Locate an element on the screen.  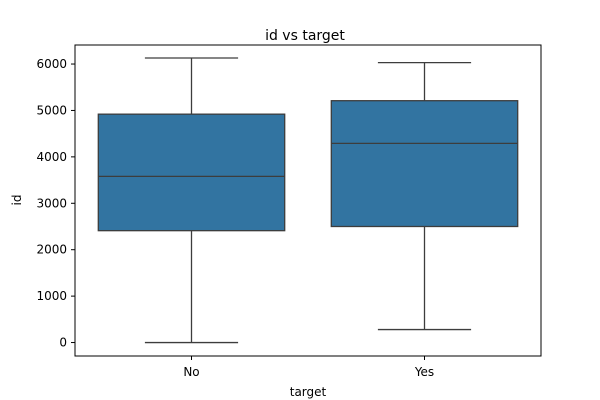
y-axis-label: id is located at coordinates (17, 200).